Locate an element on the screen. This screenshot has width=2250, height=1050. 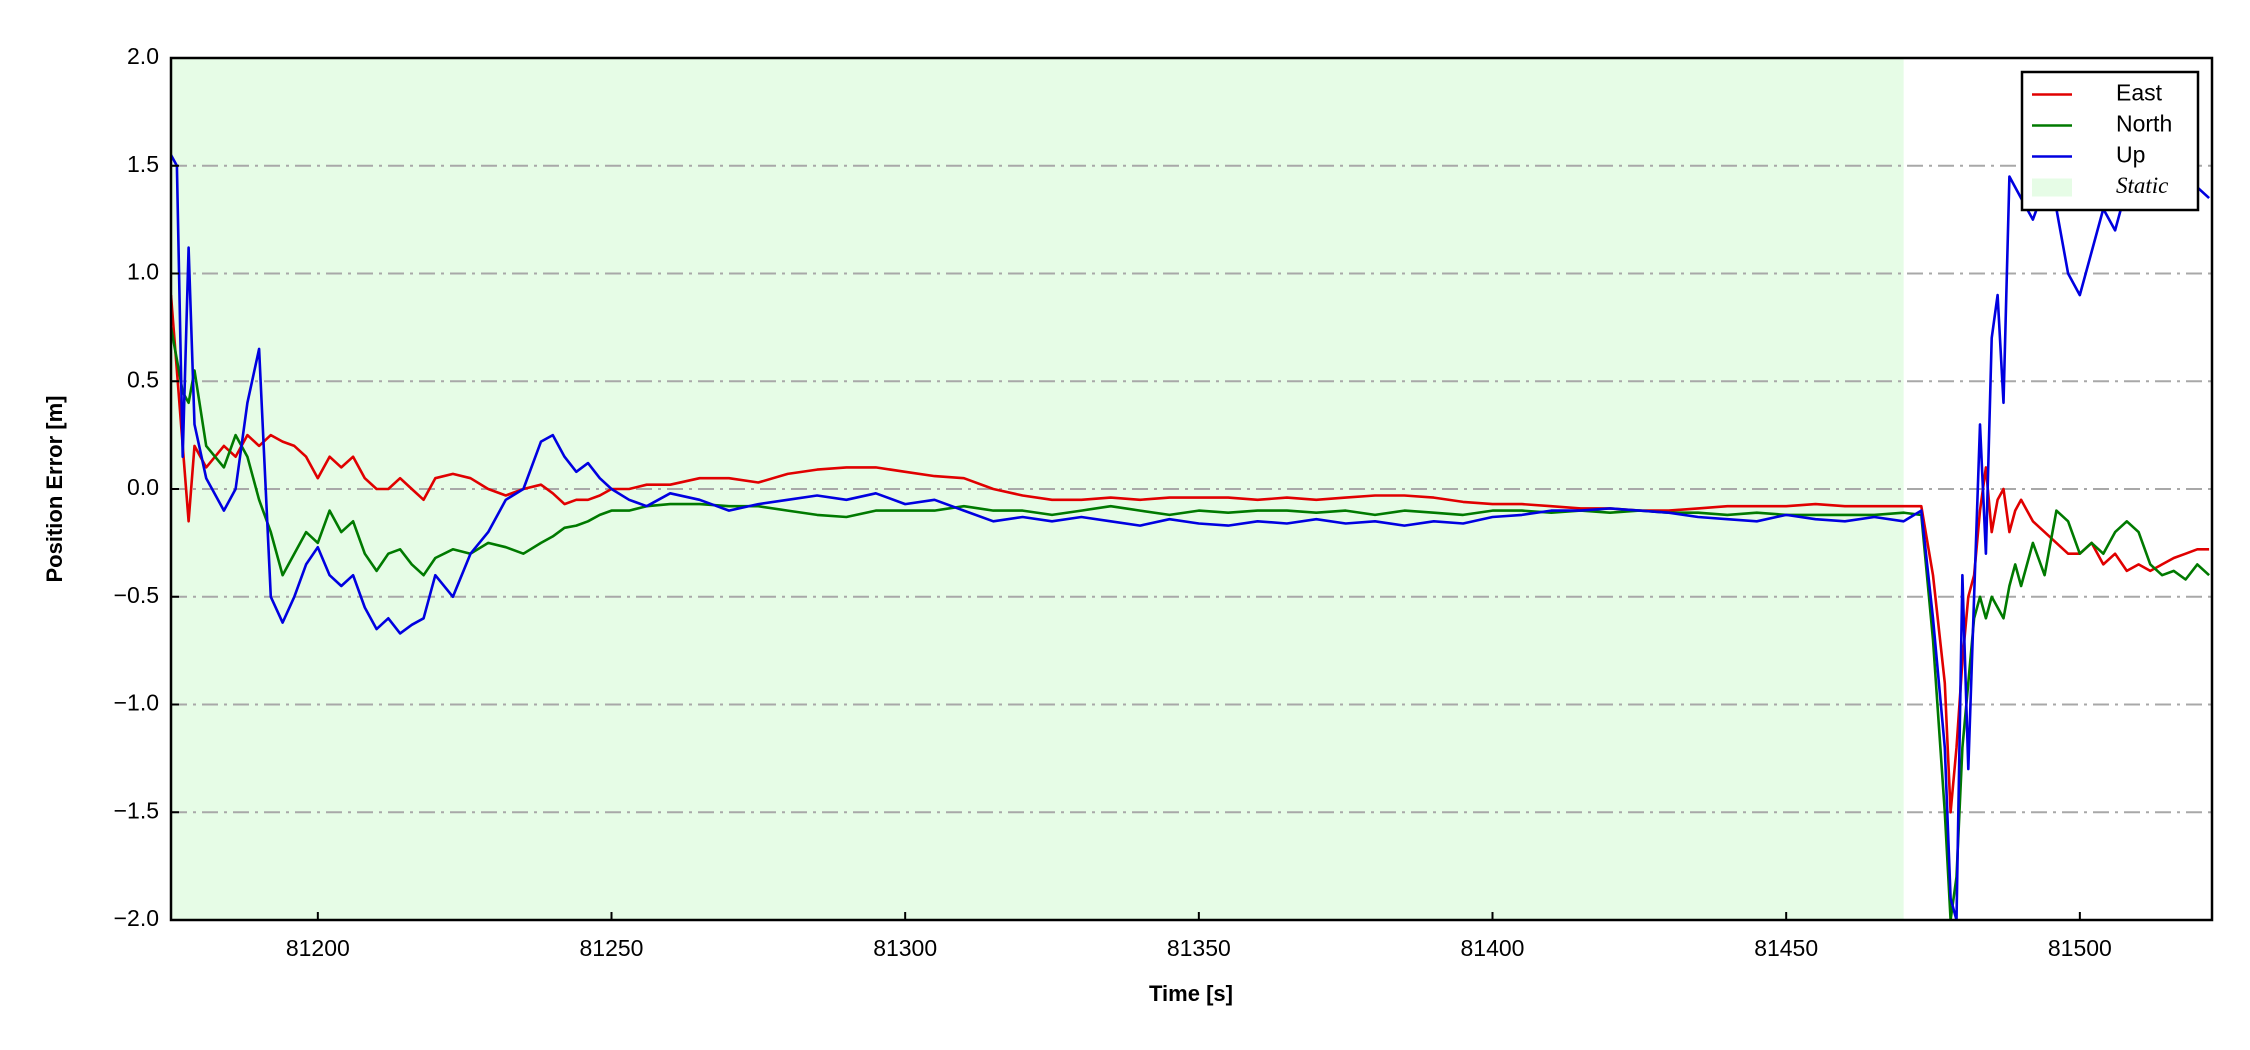
x-tick-label: 81250 is located at coordinates (612, 948).